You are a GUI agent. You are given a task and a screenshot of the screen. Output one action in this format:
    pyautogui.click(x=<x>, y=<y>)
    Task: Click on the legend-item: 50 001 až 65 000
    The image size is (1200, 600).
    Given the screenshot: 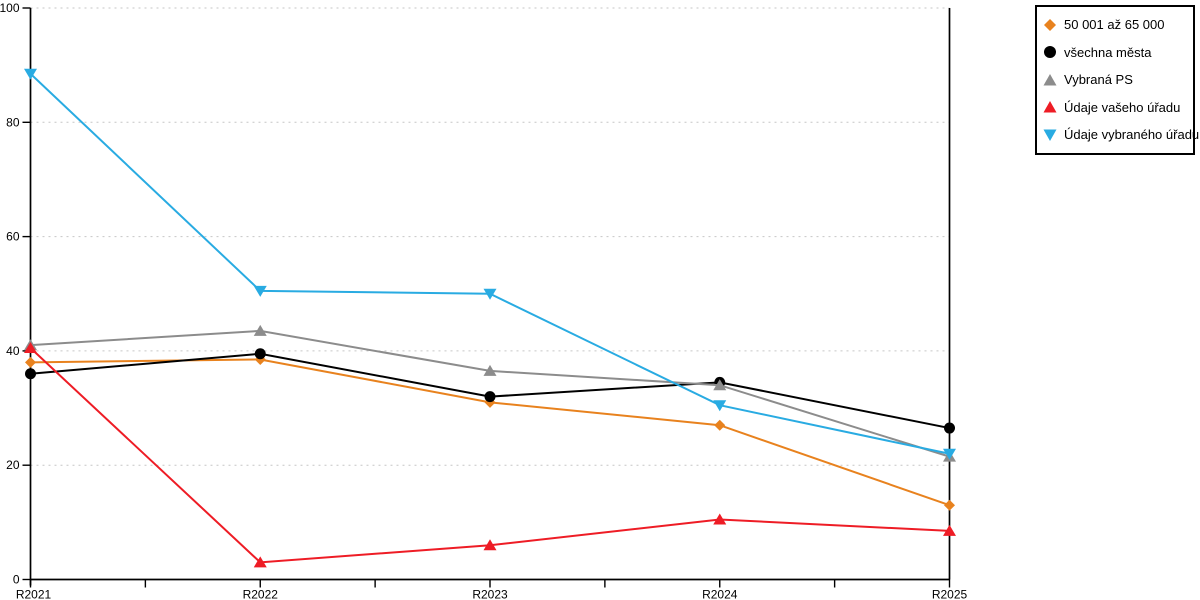 What is the action you would take?
    pyautogui.click(x=1115, y=25)
    